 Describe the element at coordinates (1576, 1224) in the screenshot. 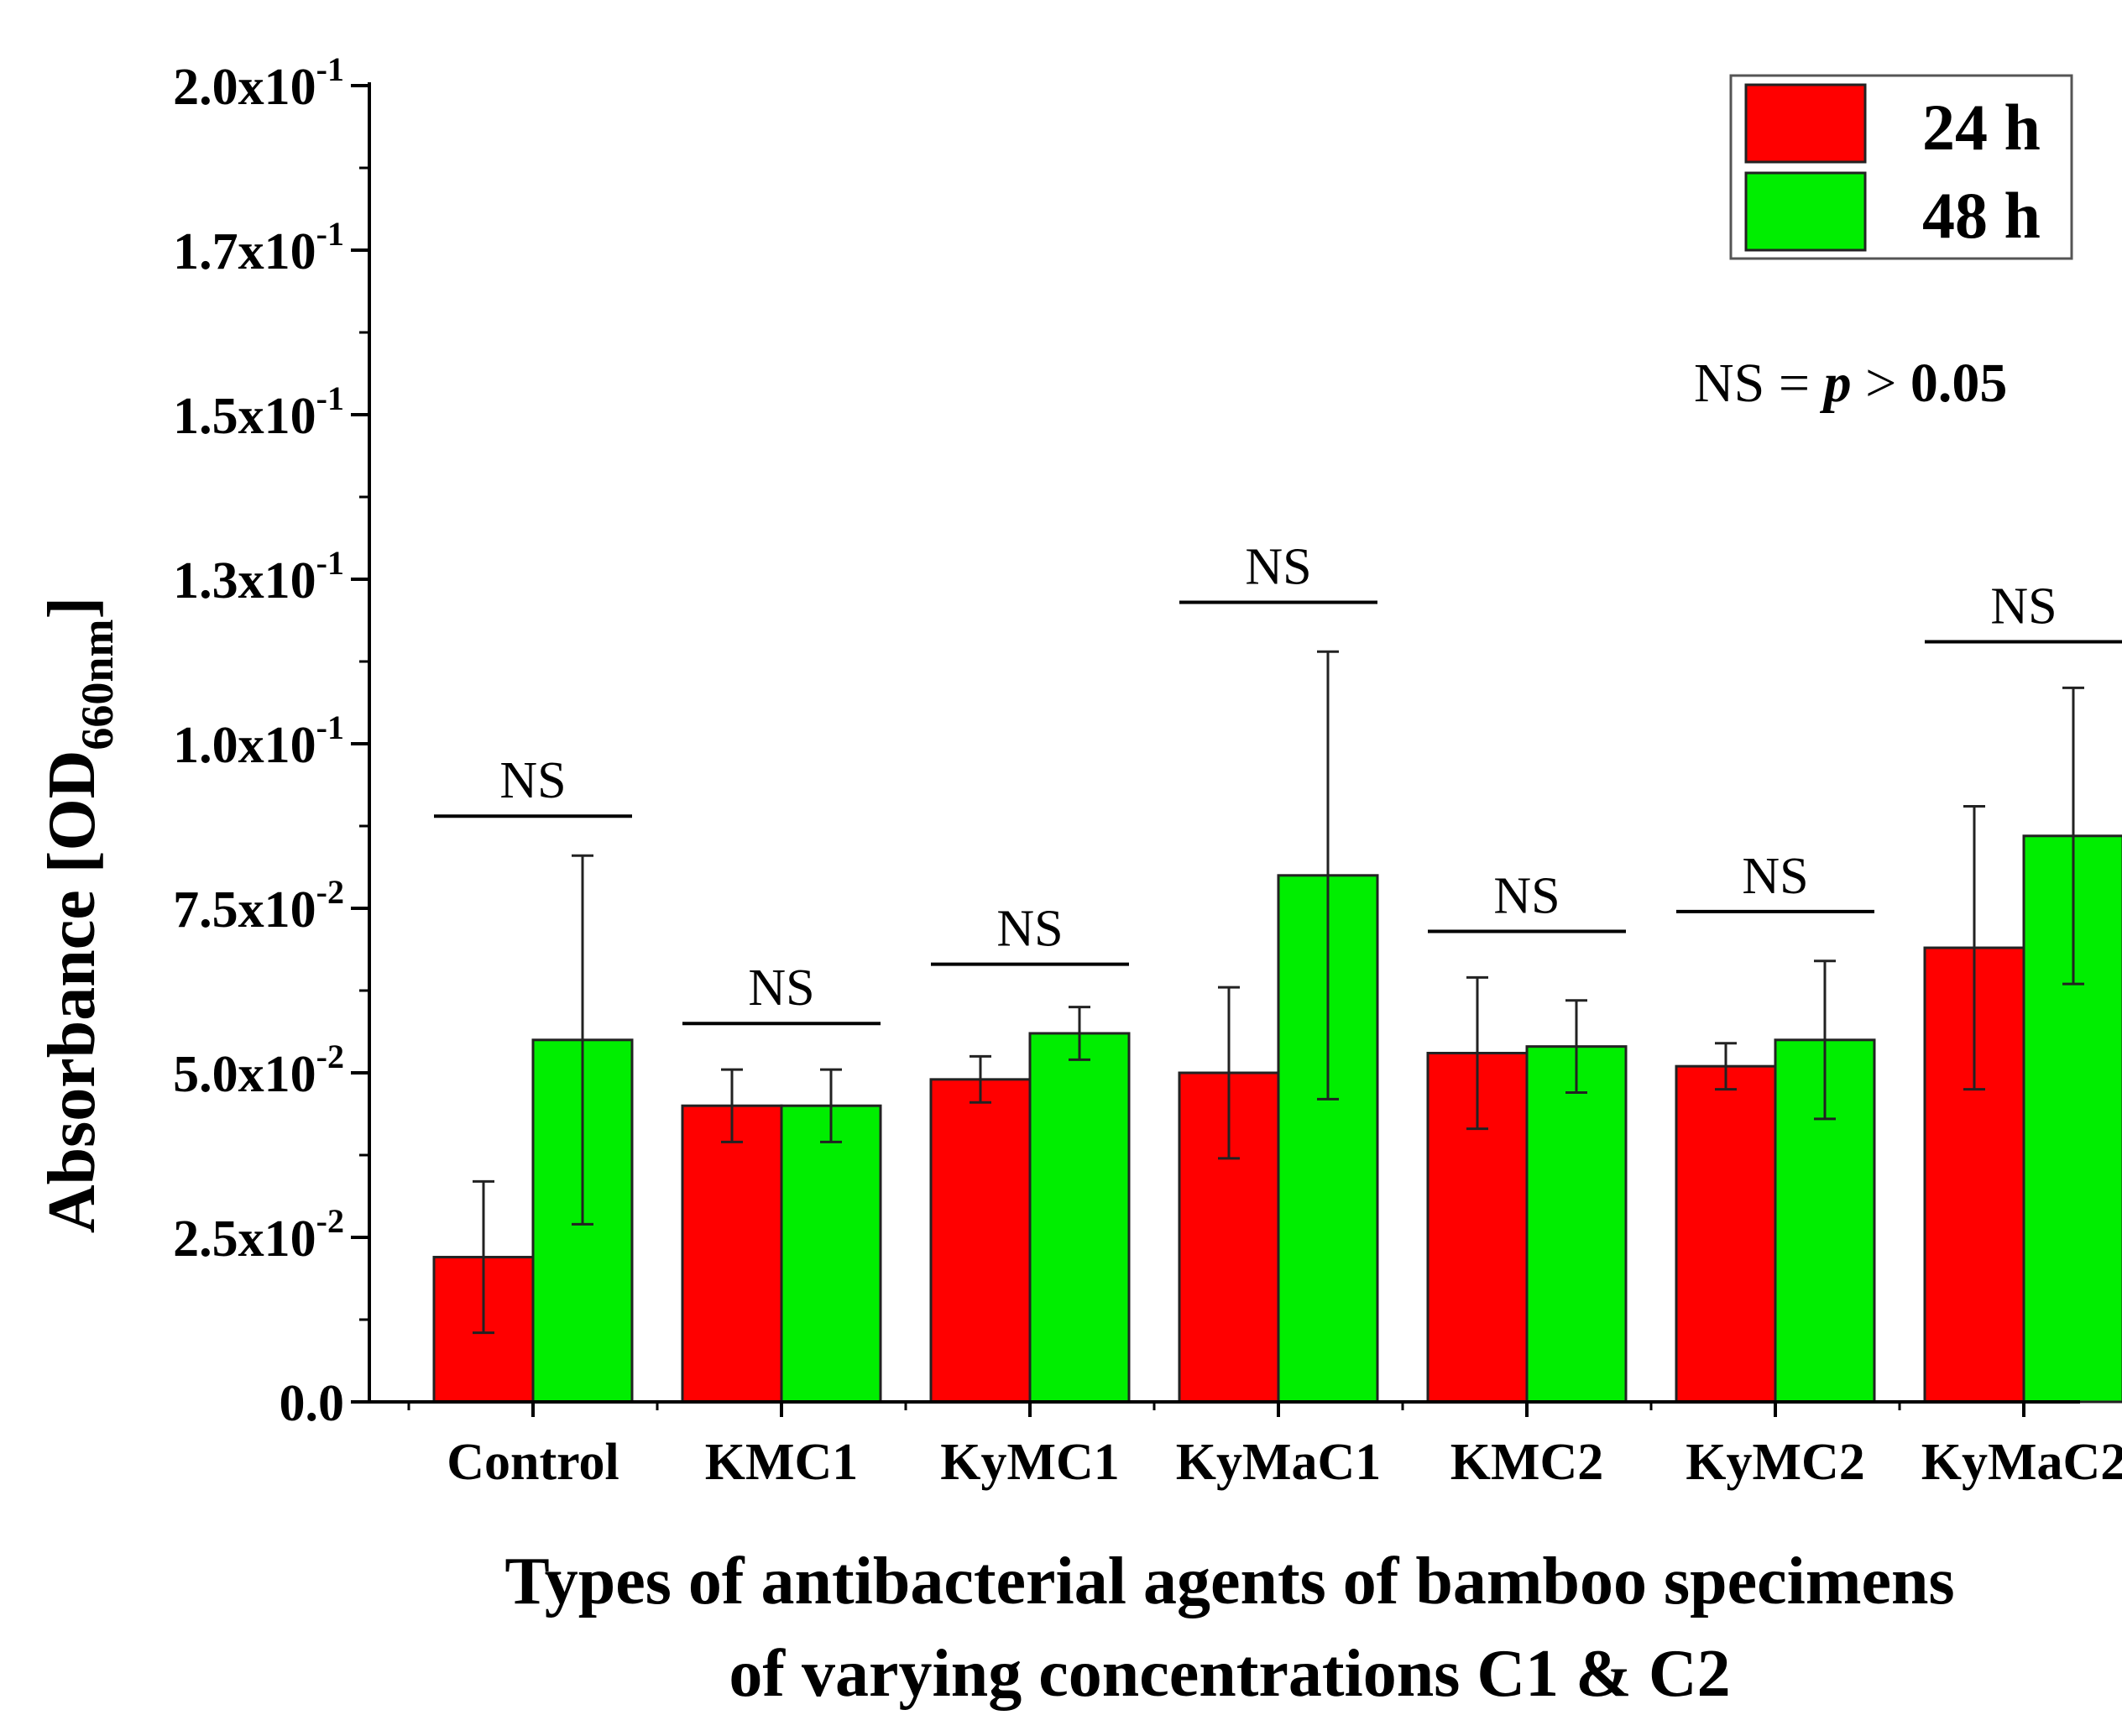

I see `bar-48h-KMC2` at that location.